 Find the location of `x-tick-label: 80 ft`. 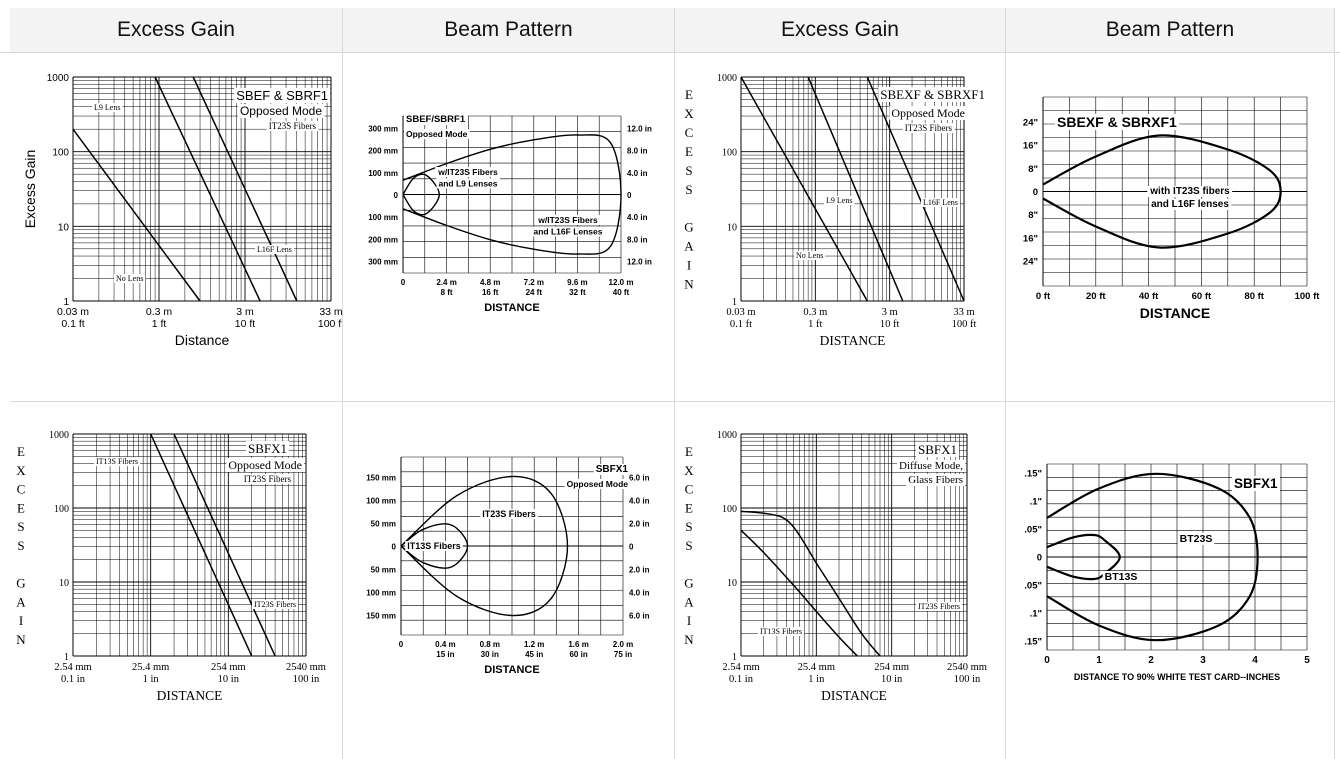

x-tick-label: 80 ft is located at coordinates (1254, 296).